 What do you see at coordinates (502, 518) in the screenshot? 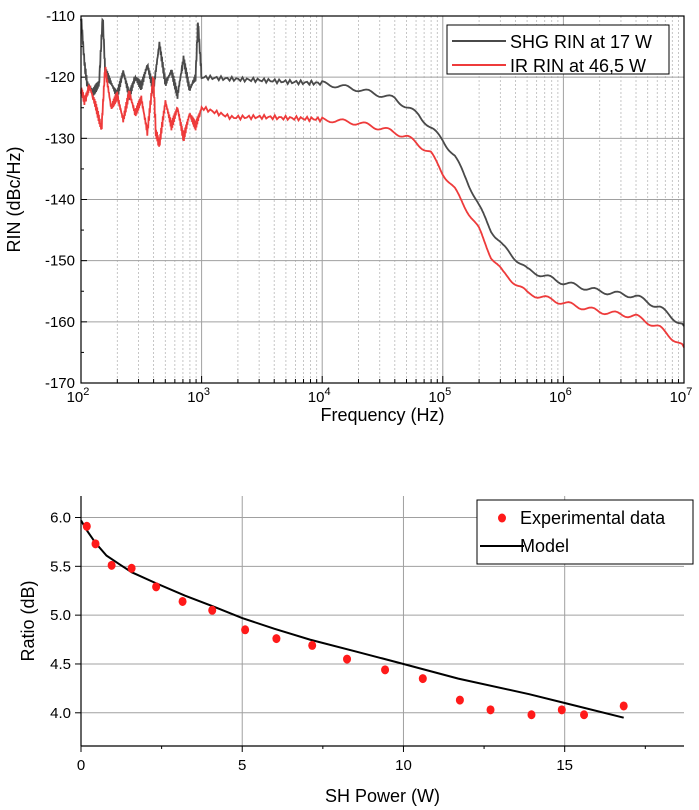
I see `legend-marker` at bounding box center [502, 518].